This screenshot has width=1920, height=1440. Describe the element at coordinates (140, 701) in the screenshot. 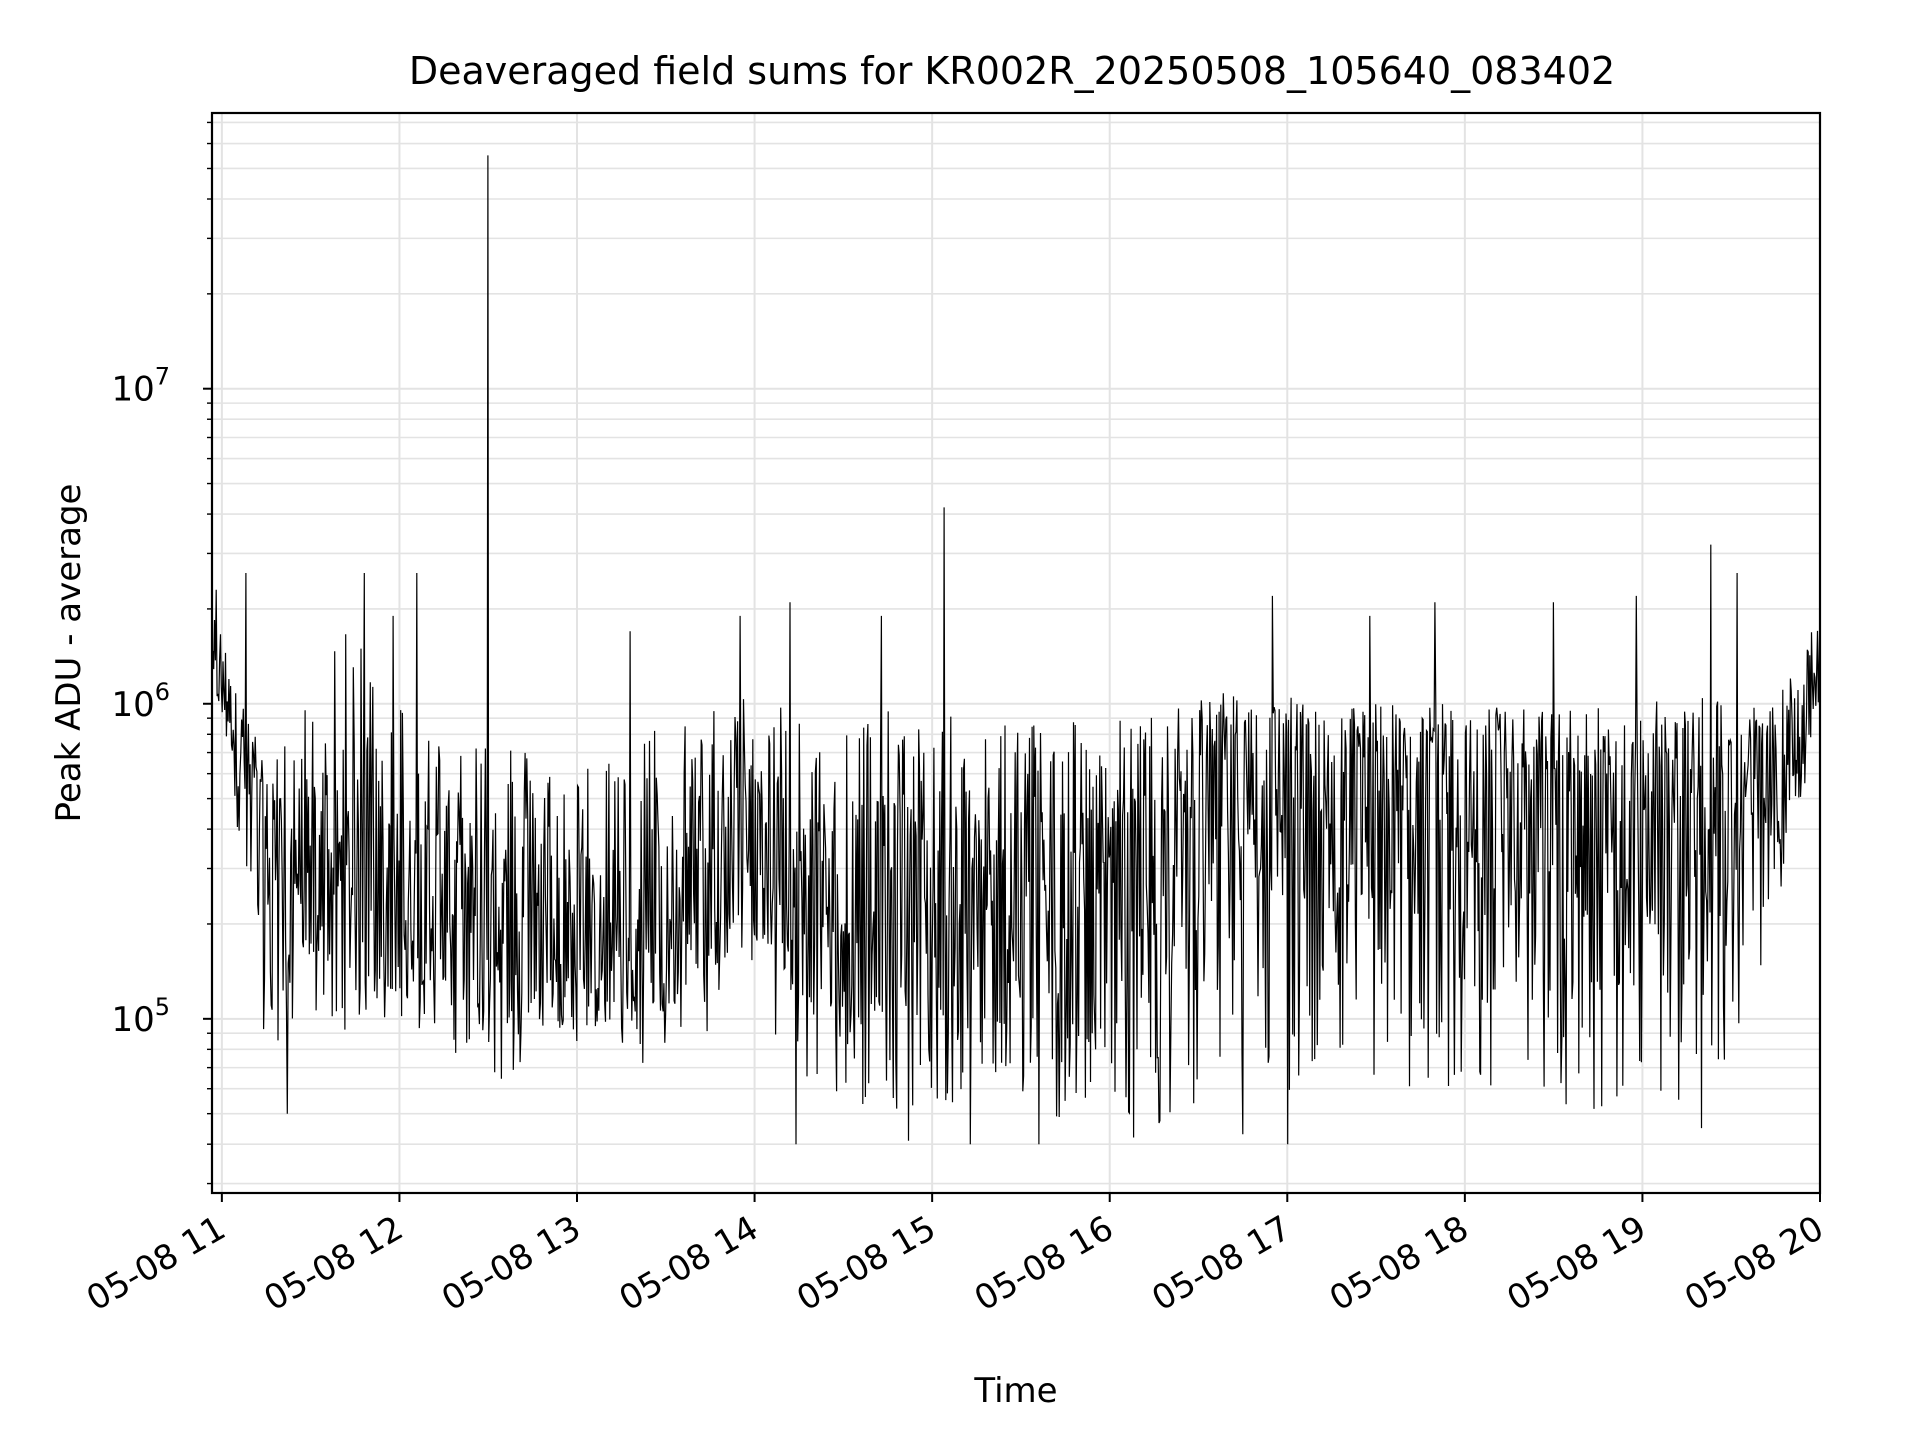

I see `y-tick-label: 10⁶` at that location.